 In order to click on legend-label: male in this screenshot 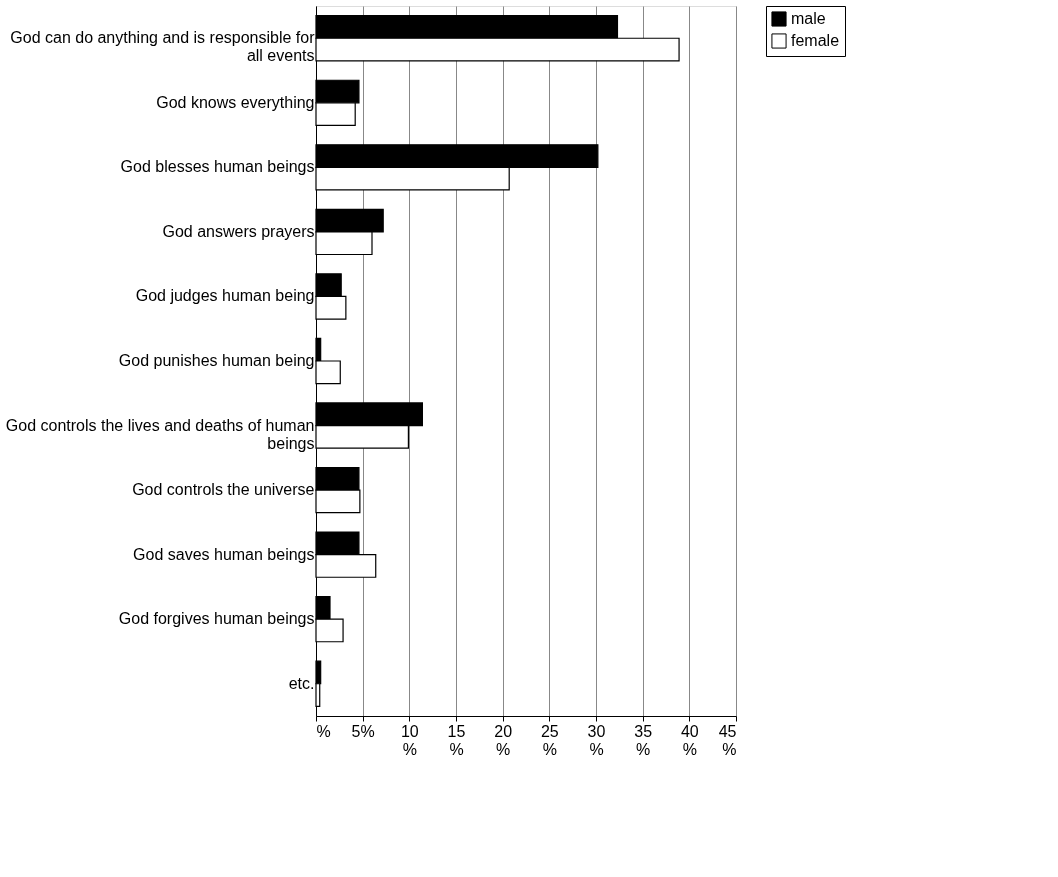, I will do `click(808, 18)`.